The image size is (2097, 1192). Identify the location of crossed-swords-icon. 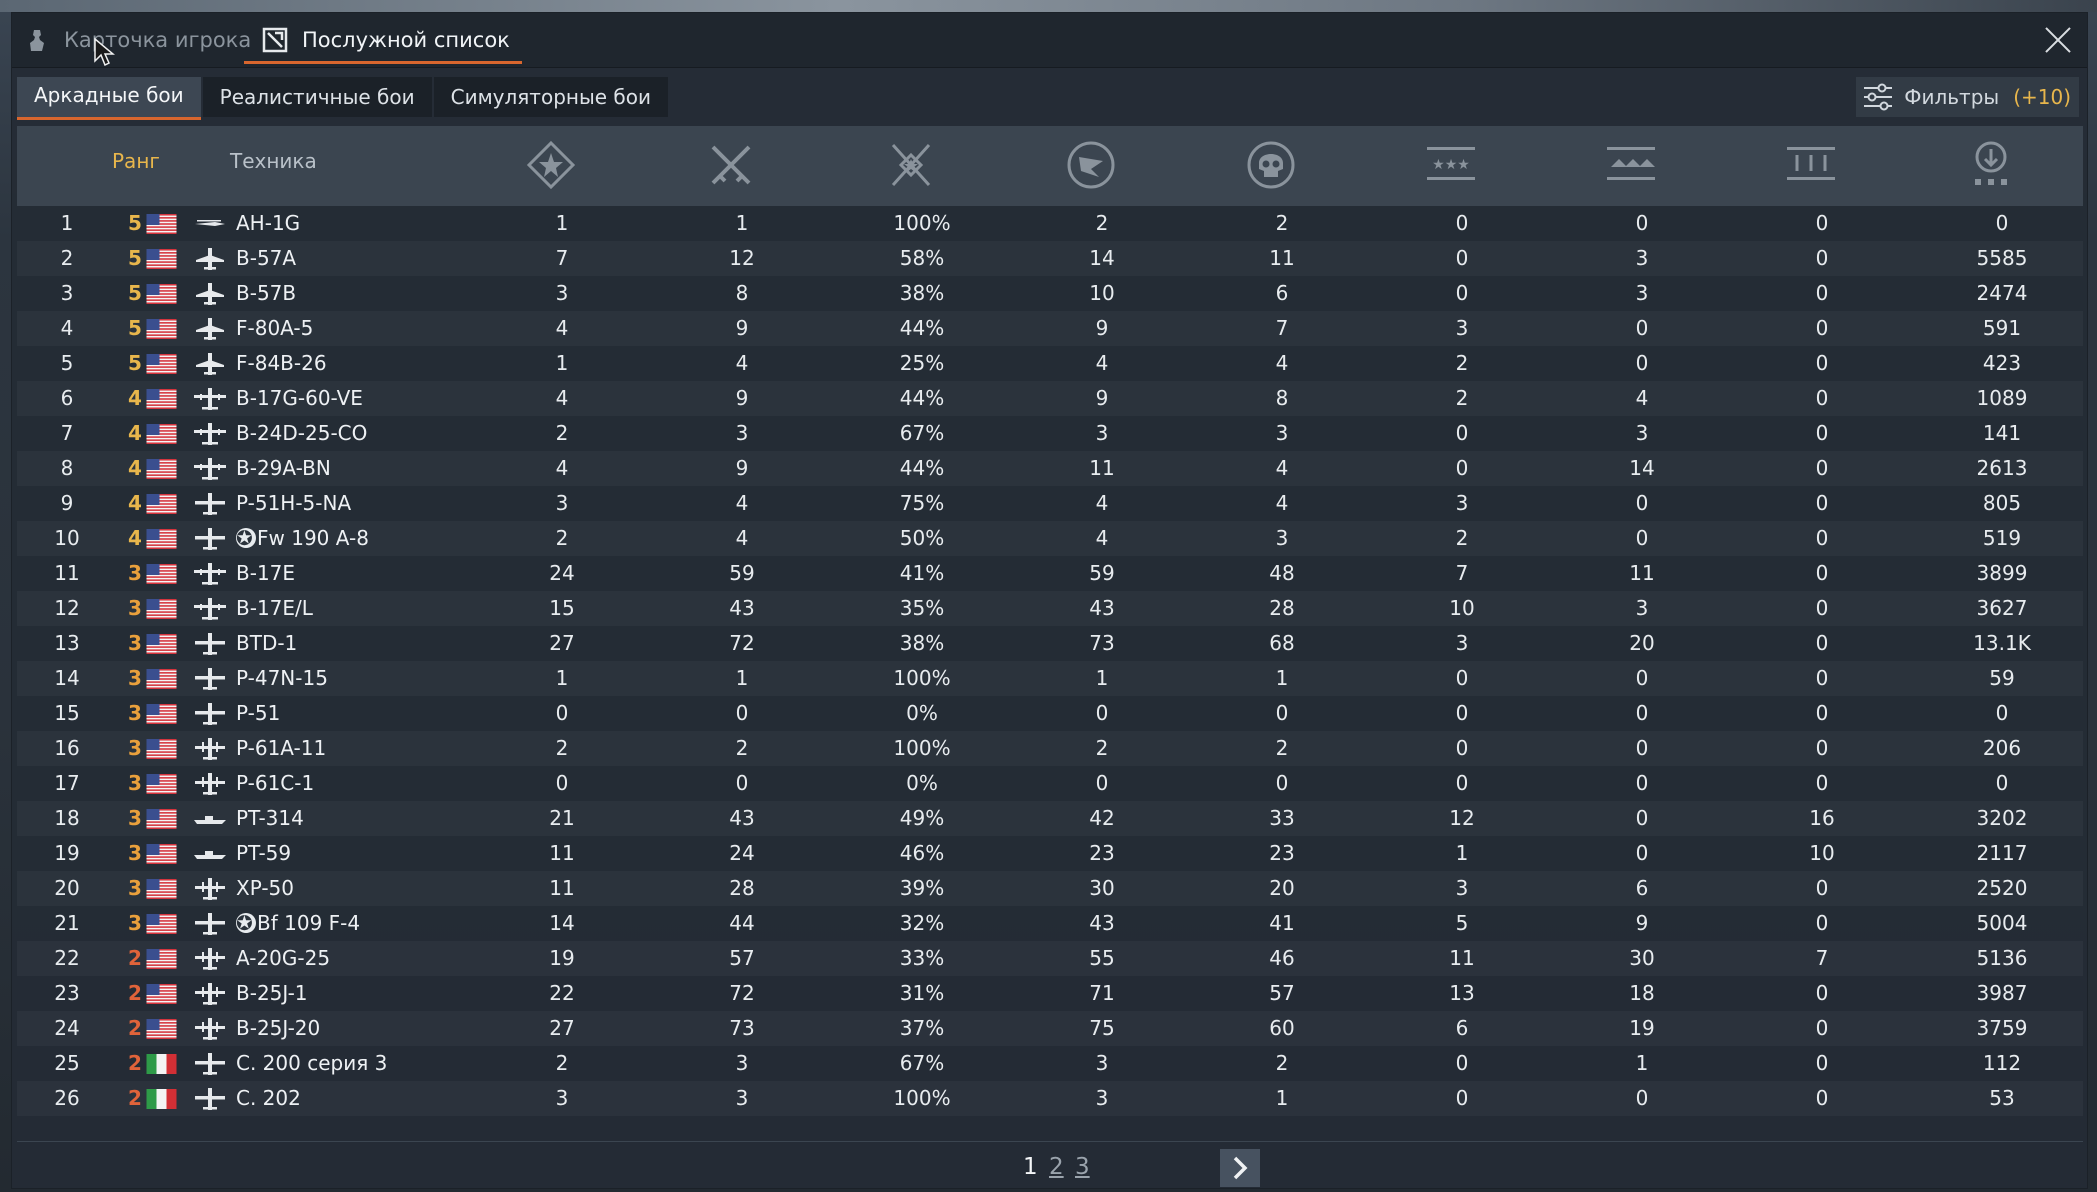
(731, 165).